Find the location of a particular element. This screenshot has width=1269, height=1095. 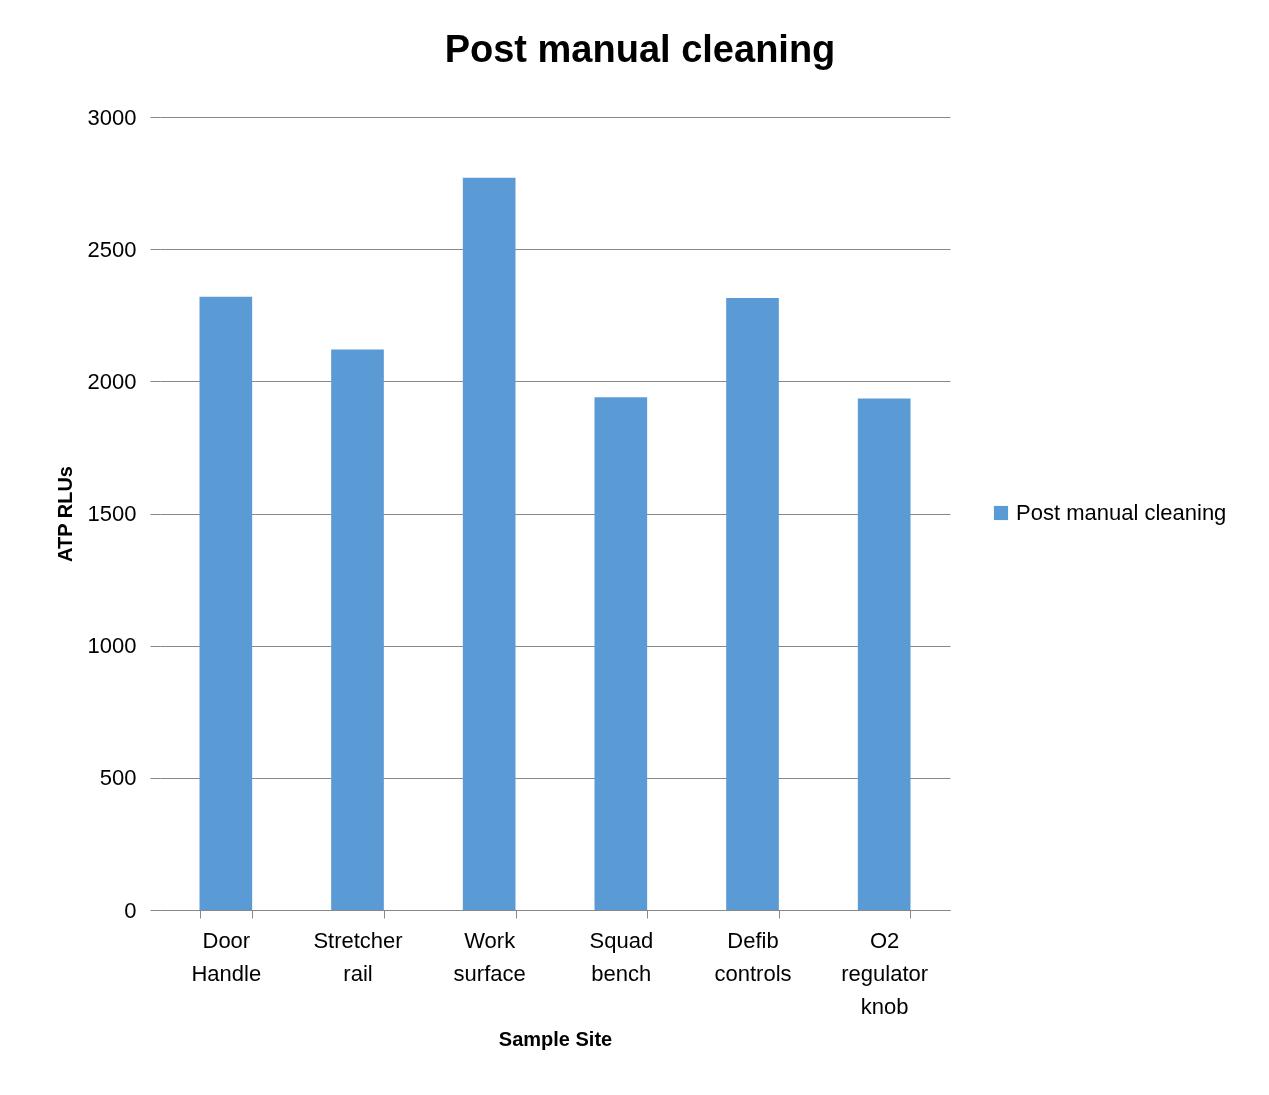

y-tick-label: 500 is located at coordinates (118, 778).